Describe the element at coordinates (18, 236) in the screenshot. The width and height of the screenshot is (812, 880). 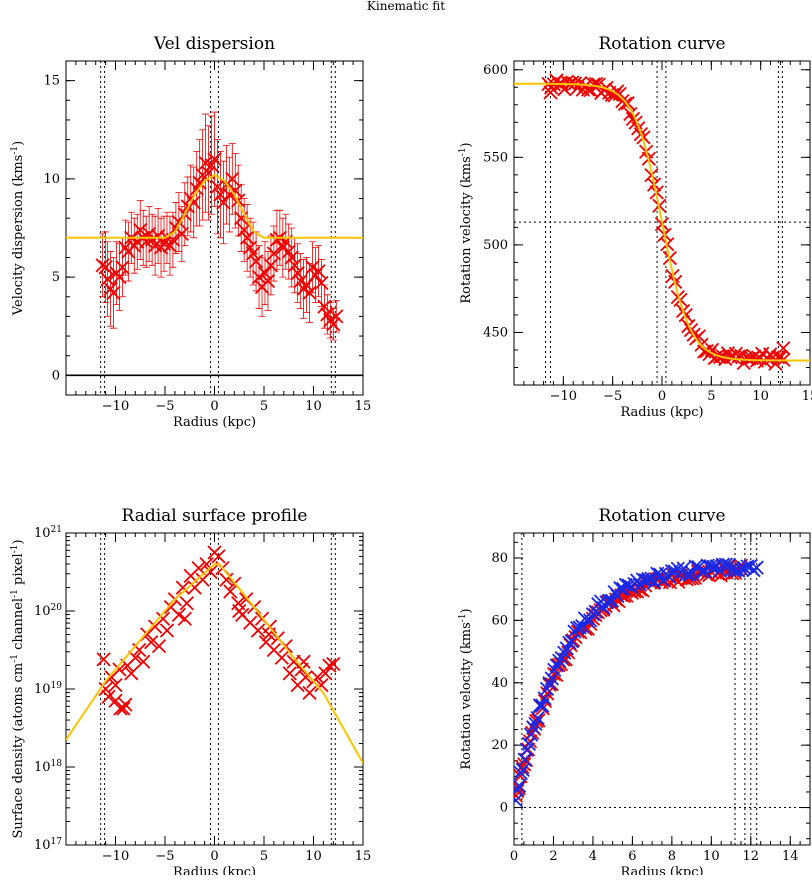
I see `y-axis-label-main: Velocity dispersion (kms` at that location.